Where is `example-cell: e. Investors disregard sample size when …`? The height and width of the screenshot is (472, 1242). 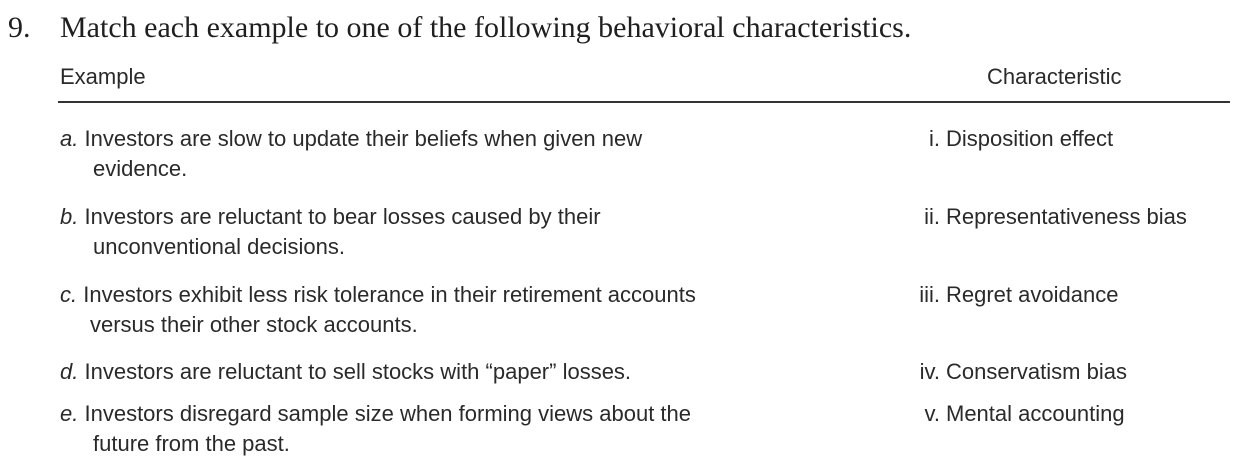
example-cell: e. Investors disregard sample size when … is located at coordinates (455, 429).